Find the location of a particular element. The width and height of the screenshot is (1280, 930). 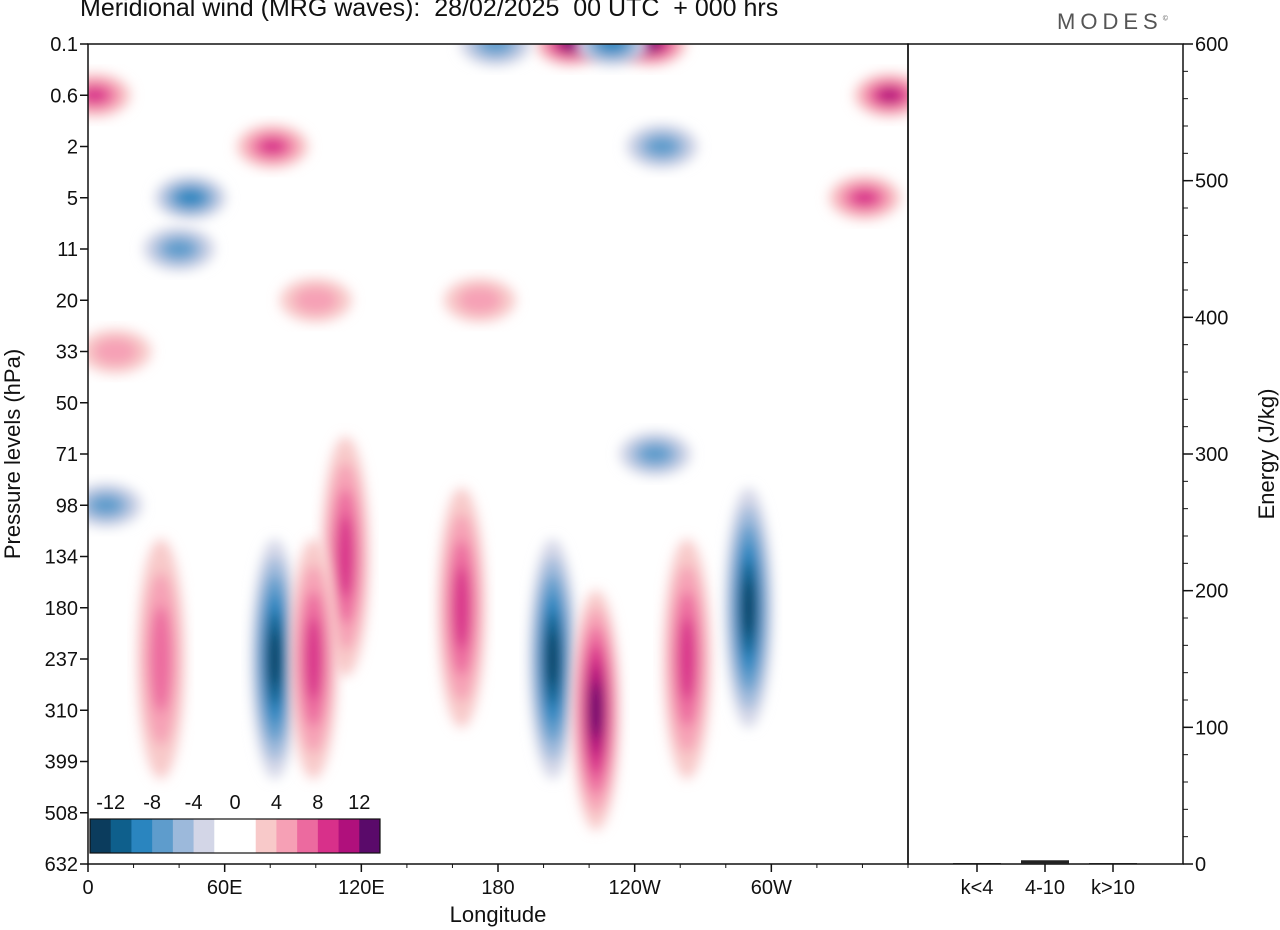

energy-axis-label: Energy (J/kg) is located at coordinates (1266, 454).